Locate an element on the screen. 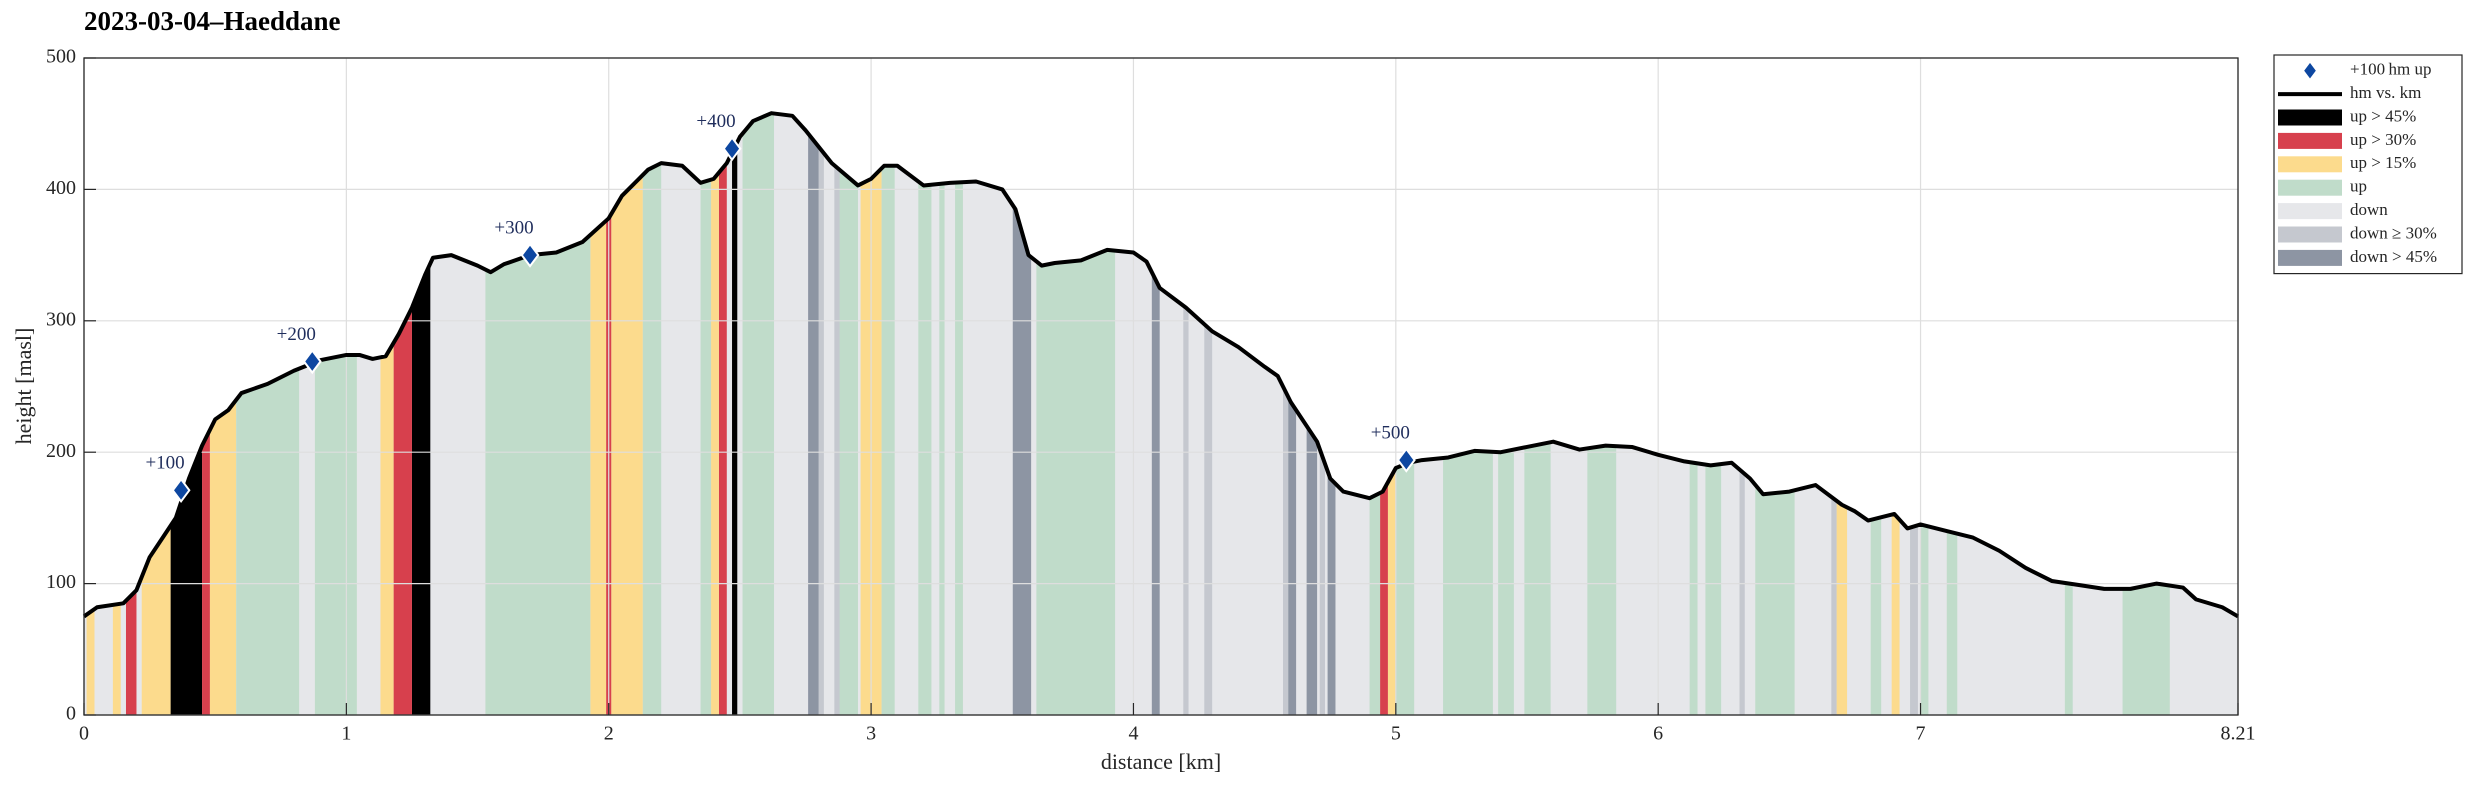 This screenshot has width=2475, height=787. marker-label: +100 is located at coordinates (164, 463).